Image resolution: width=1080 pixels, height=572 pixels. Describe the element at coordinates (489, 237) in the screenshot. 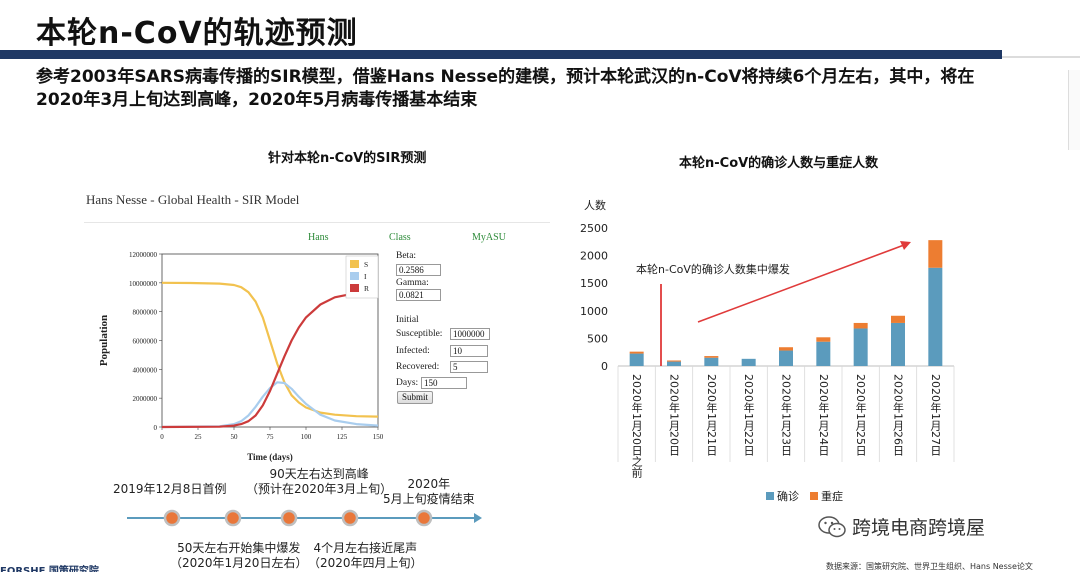

I see `nav-link-myasu: MyASU` at that location.